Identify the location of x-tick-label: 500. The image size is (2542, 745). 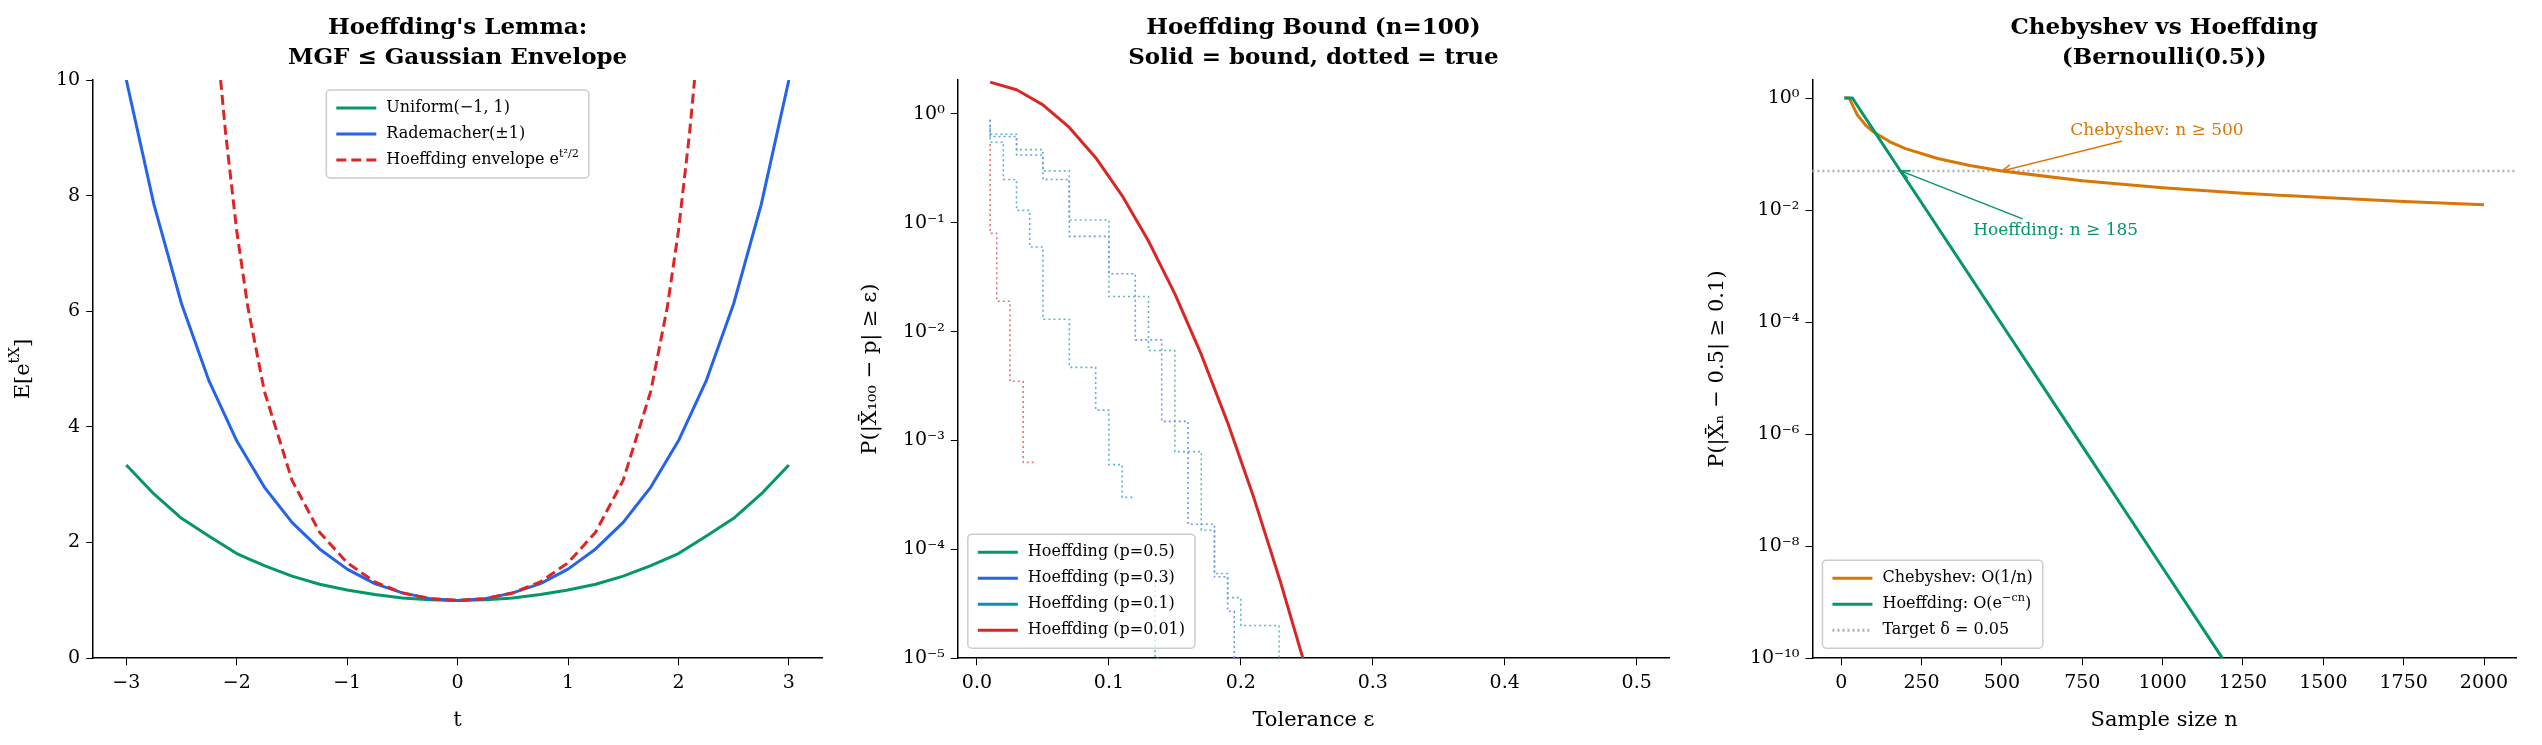
(2002, 680).